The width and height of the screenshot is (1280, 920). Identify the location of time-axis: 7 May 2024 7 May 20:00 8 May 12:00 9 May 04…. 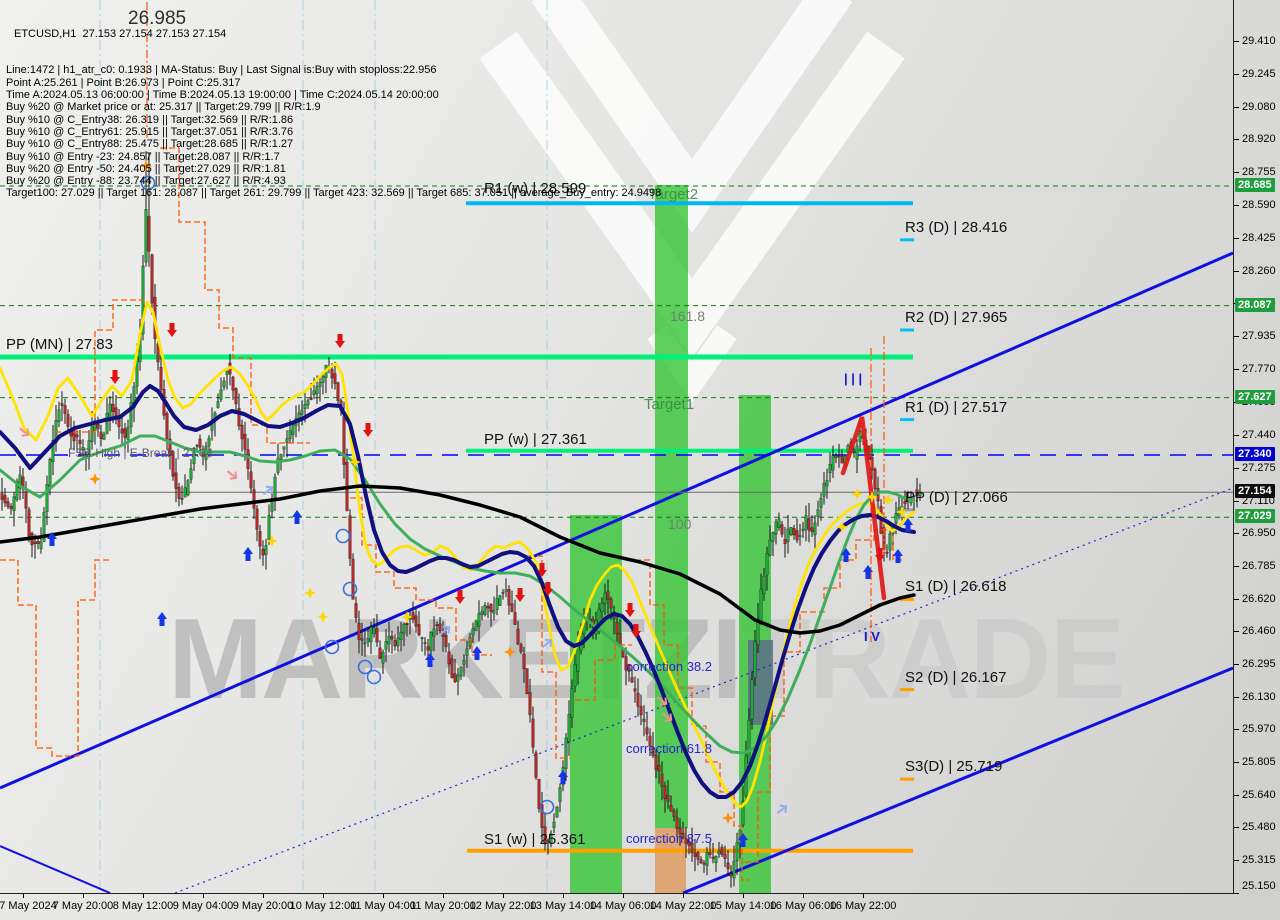
(640, 907).